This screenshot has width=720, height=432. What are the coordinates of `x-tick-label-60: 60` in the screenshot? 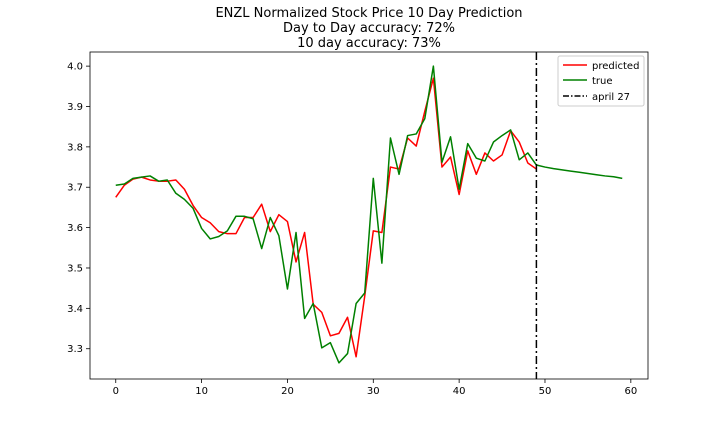 It's located at (630, 391).